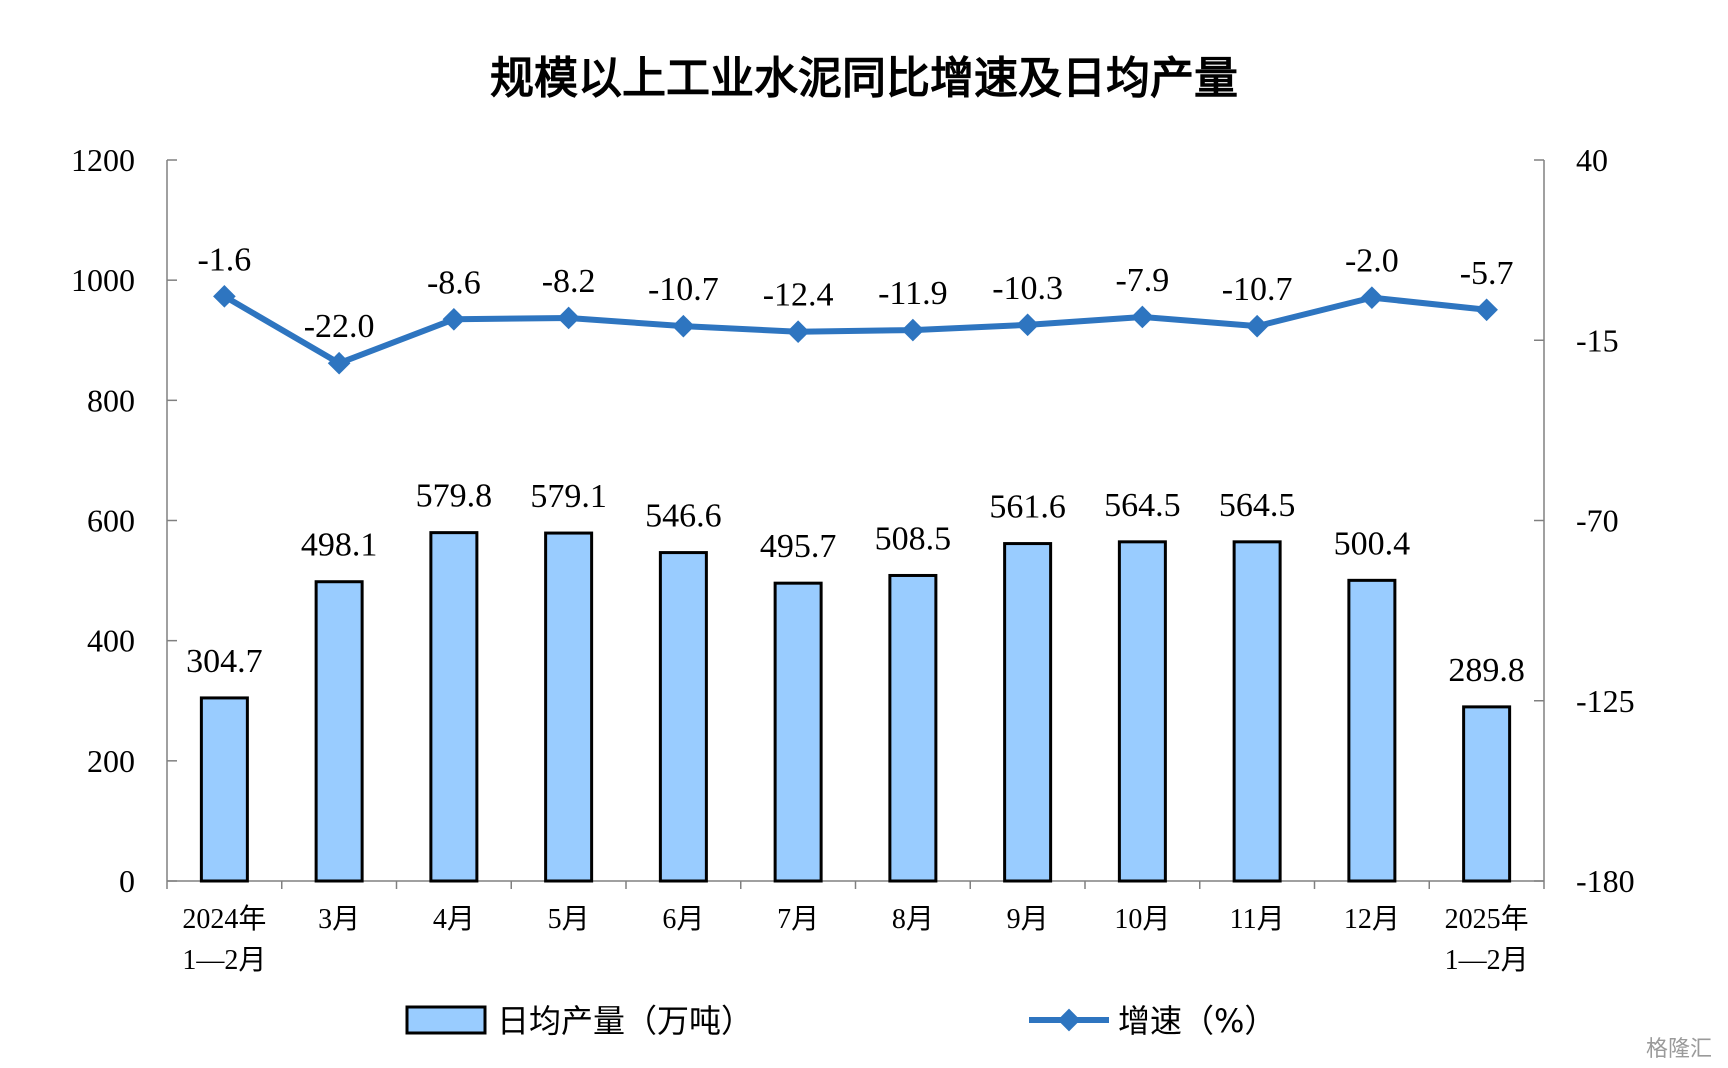 The image size is (1728, 1068). What do you see at coordinates (127, 881) in the screenshot?
I see `left-tick-label: 0` at bounding box center [127, 881].